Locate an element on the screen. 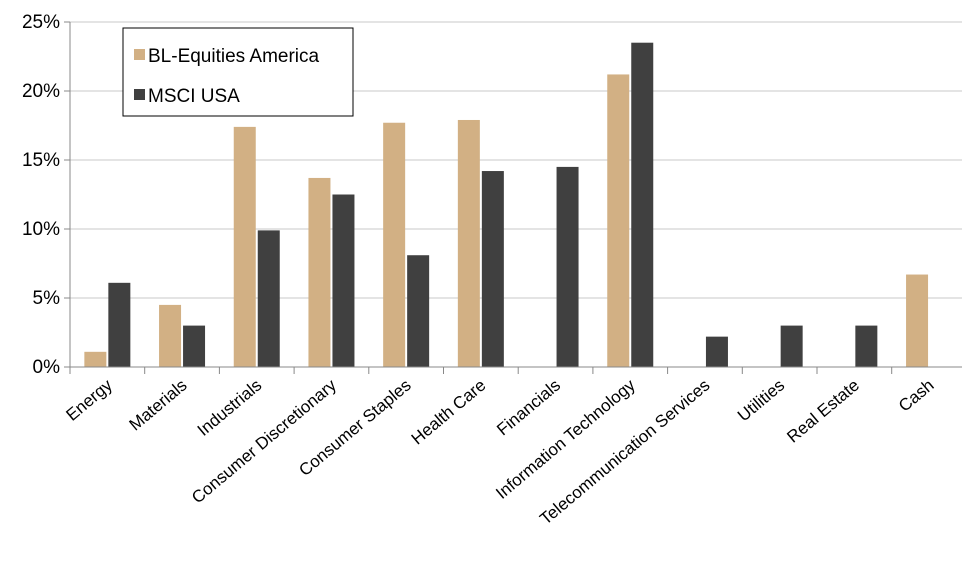 The height and width of the screenshot is (581, 962). x-tick-label: Industrials is located at coordinates (230, 408).